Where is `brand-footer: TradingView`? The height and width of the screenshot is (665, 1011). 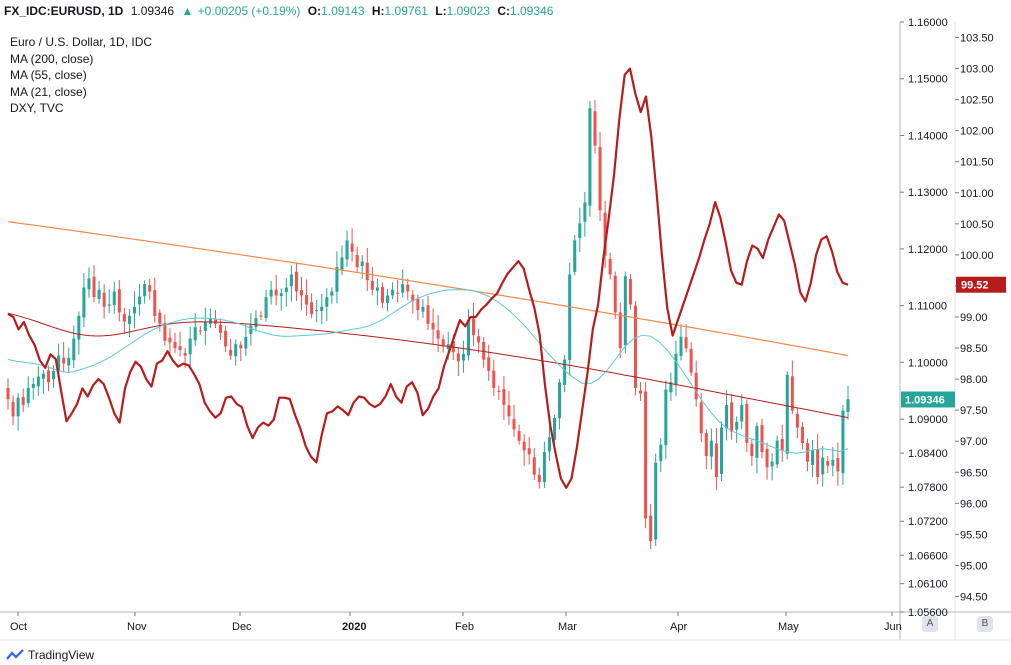
brand-footer: TradingView is located at coordinates (50, 655).